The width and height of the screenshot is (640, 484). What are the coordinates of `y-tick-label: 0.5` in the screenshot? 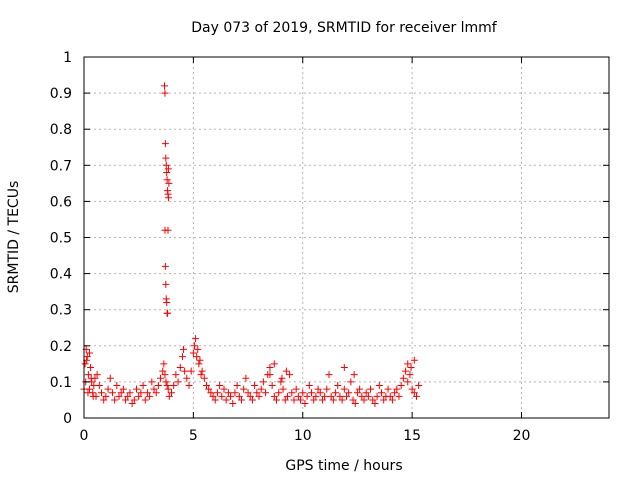 It's located at (61, 239).